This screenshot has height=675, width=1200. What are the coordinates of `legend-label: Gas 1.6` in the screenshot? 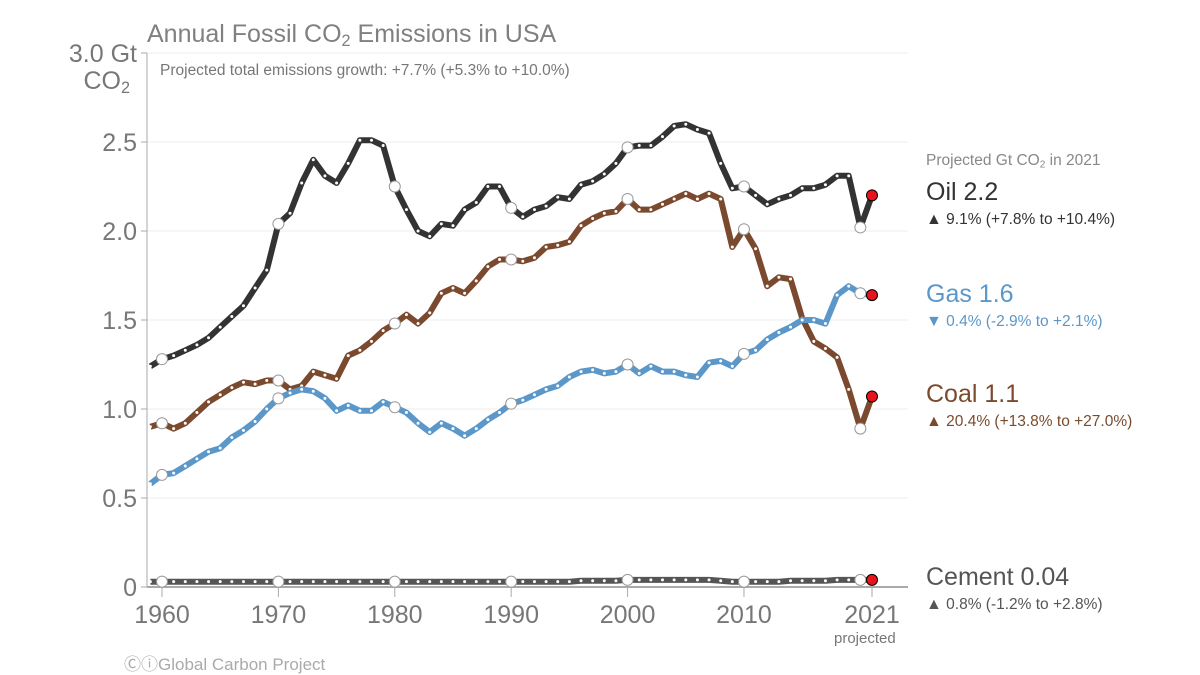 It's located at (970, 294).